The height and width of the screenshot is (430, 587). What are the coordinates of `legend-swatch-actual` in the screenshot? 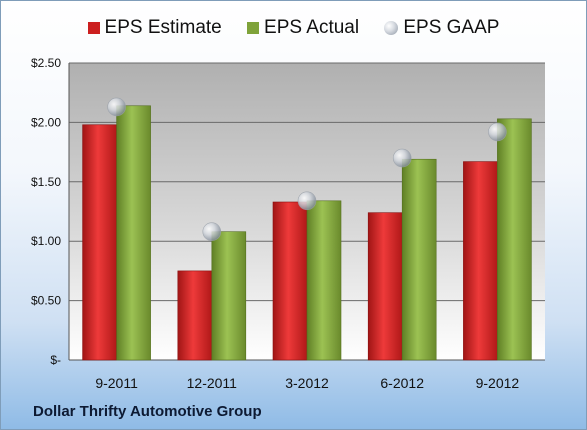 It's located at (253, 28).